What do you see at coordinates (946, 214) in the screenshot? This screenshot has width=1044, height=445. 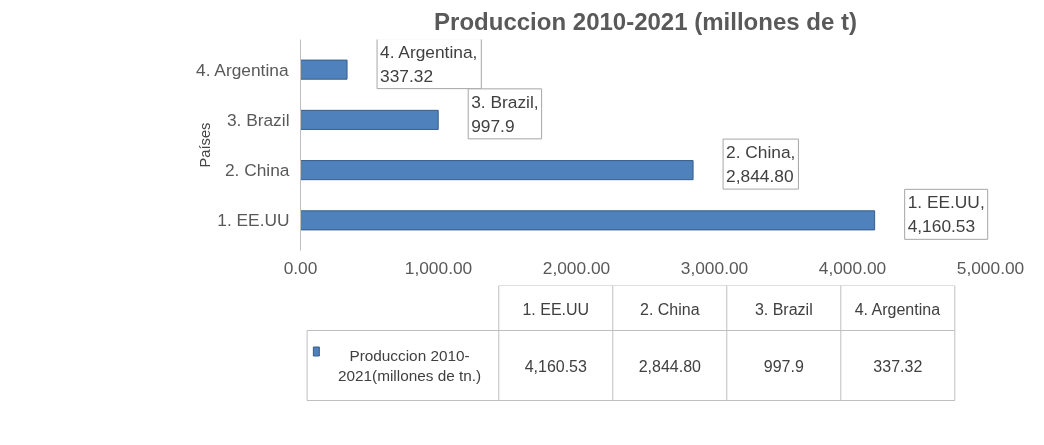 I see `data-label: 1. EE.UU, 4,160.53` at bounding box center [946, 214].